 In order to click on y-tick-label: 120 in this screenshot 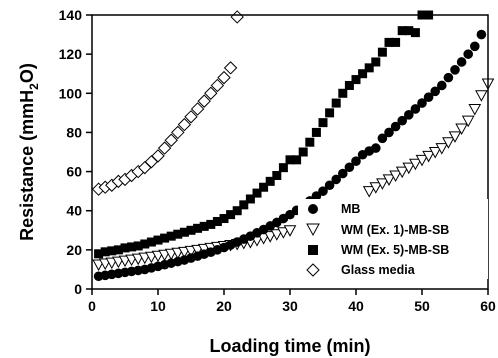, I will do `click(71, 54)`.